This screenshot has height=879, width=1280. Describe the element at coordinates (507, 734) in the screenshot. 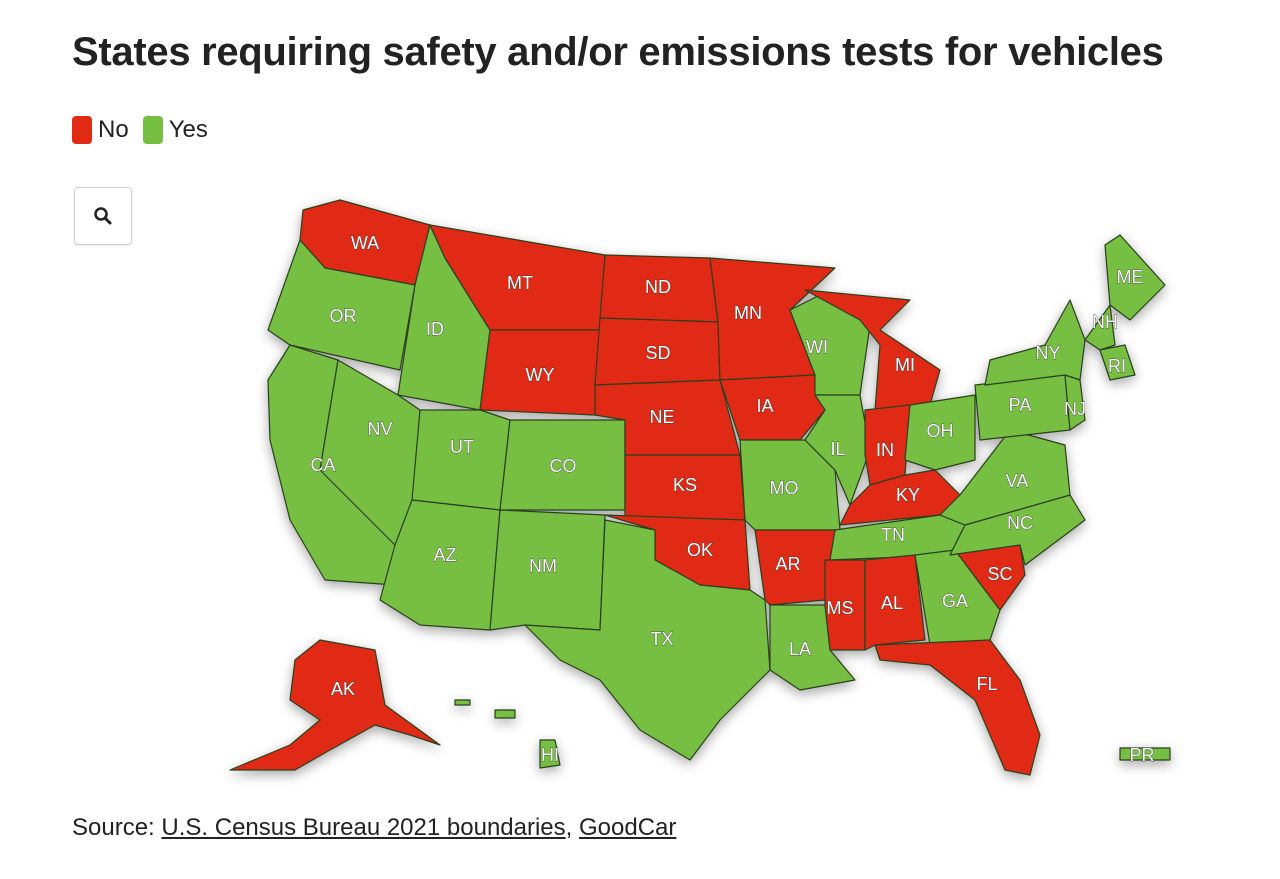

I see `state-hi` at that location.